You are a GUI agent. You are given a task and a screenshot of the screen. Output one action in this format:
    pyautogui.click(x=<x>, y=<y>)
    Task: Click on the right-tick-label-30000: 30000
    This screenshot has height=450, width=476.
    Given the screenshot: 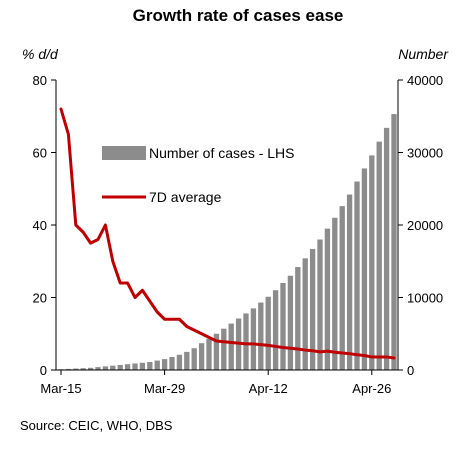 What is the action you would take?
    pyautogui.click(x=425, y=153)
    